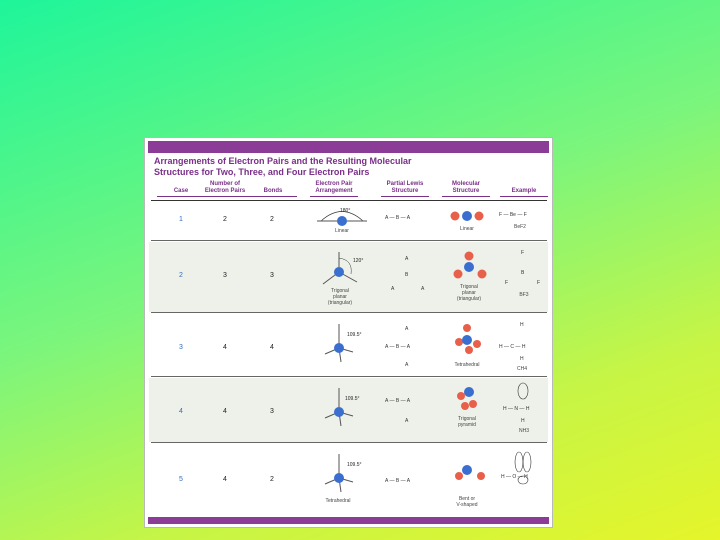  What do you see at coordinates (520, 227) in the screenshot?
I see `example-formula: BeF2` at bounding box center [520, 227].